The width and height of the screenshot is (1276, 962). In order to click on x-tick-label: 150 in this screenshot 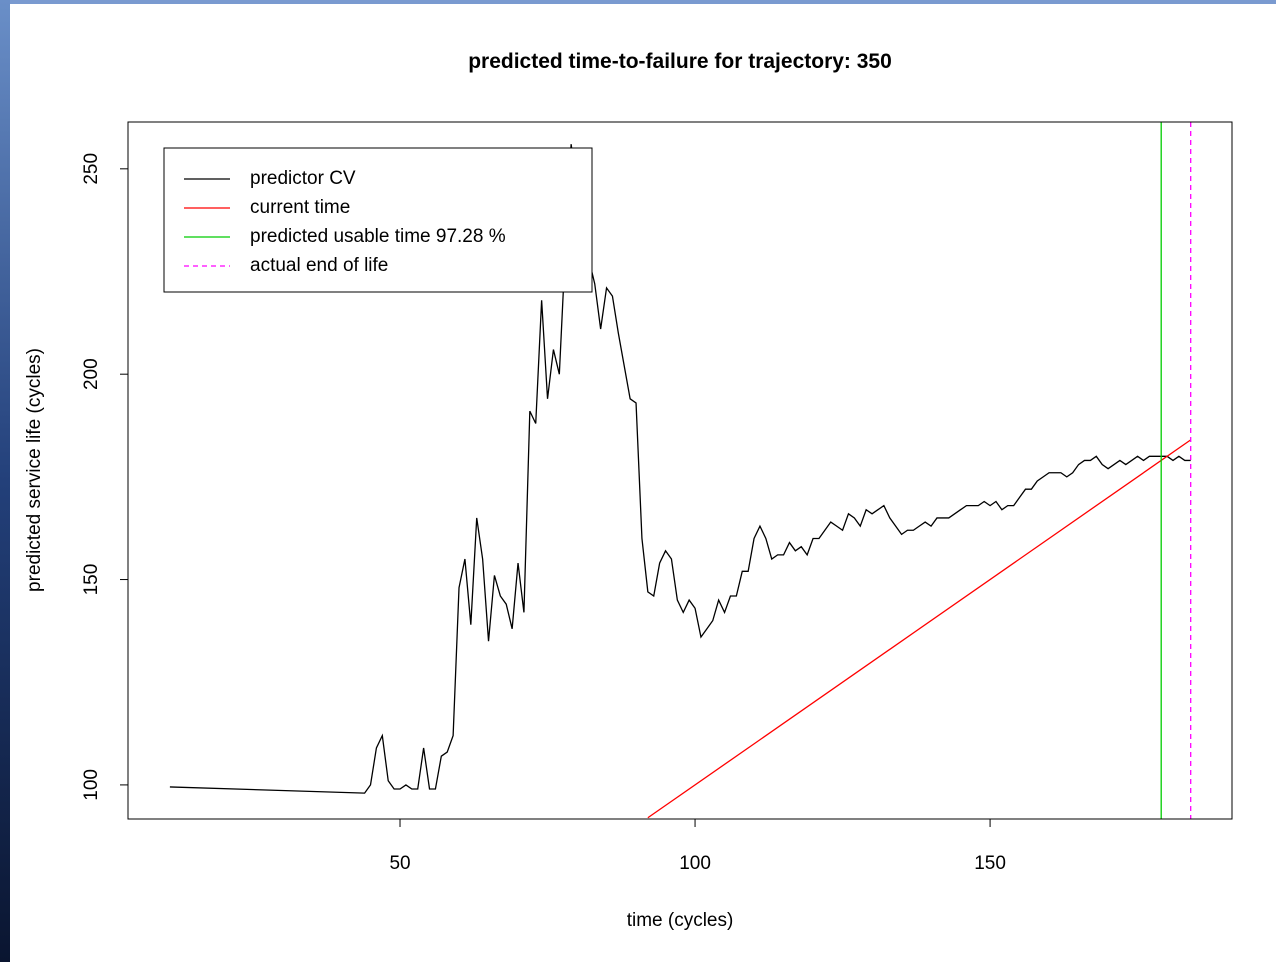, I will do `click(990, 863)`.